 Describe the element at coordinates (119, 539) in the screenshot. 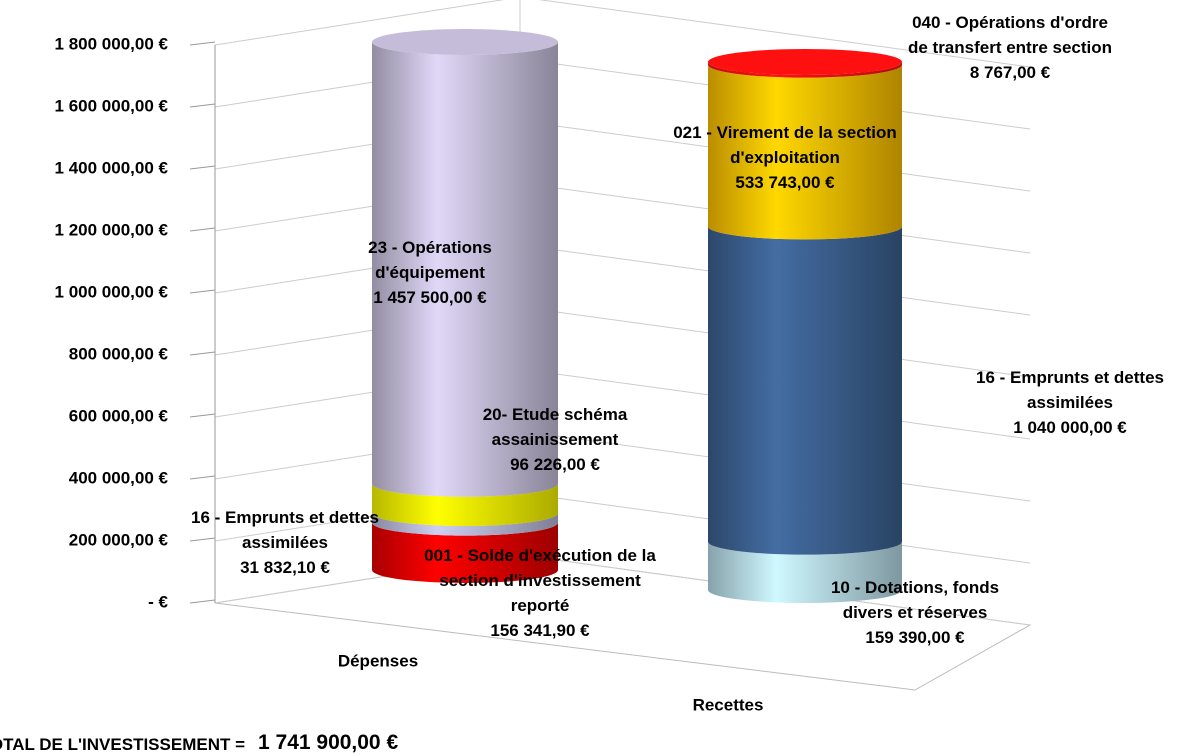

I see `y-tick-label: 200 000,00 €` at that location.